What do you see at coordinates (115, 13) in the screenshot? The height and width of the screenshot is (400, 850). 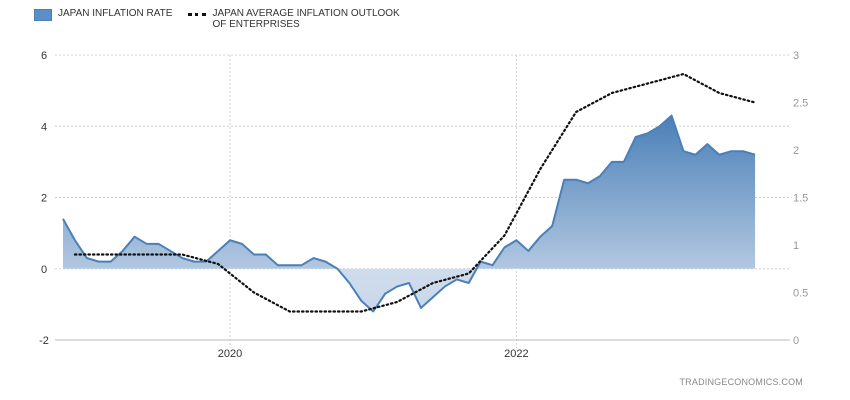 I see `legend-label-inflation-rate: JAPAN INFLATION RATE` at bounding box center [115, 13].